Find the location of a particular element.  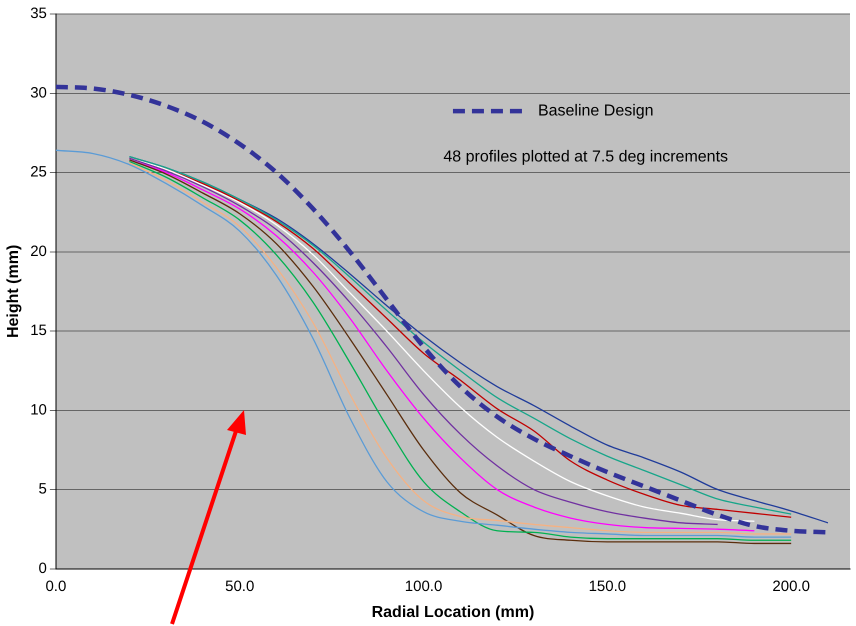

x-axis-title: Radial Location (mm) is located at coordinates (453, 612).